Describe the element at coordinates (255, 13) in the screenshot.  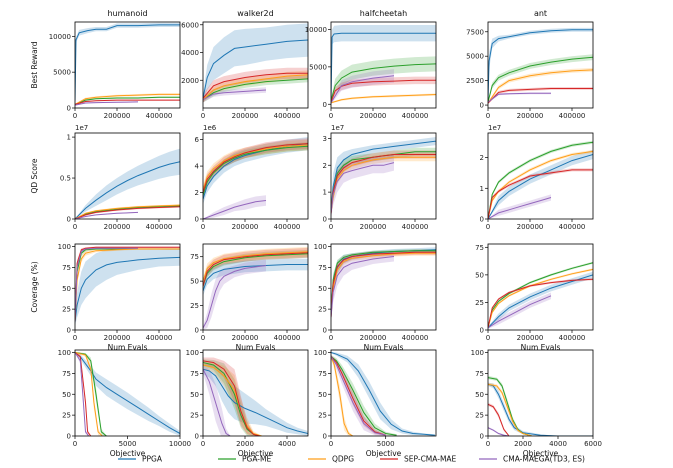
I see `panel-title: walker2d` at that location.